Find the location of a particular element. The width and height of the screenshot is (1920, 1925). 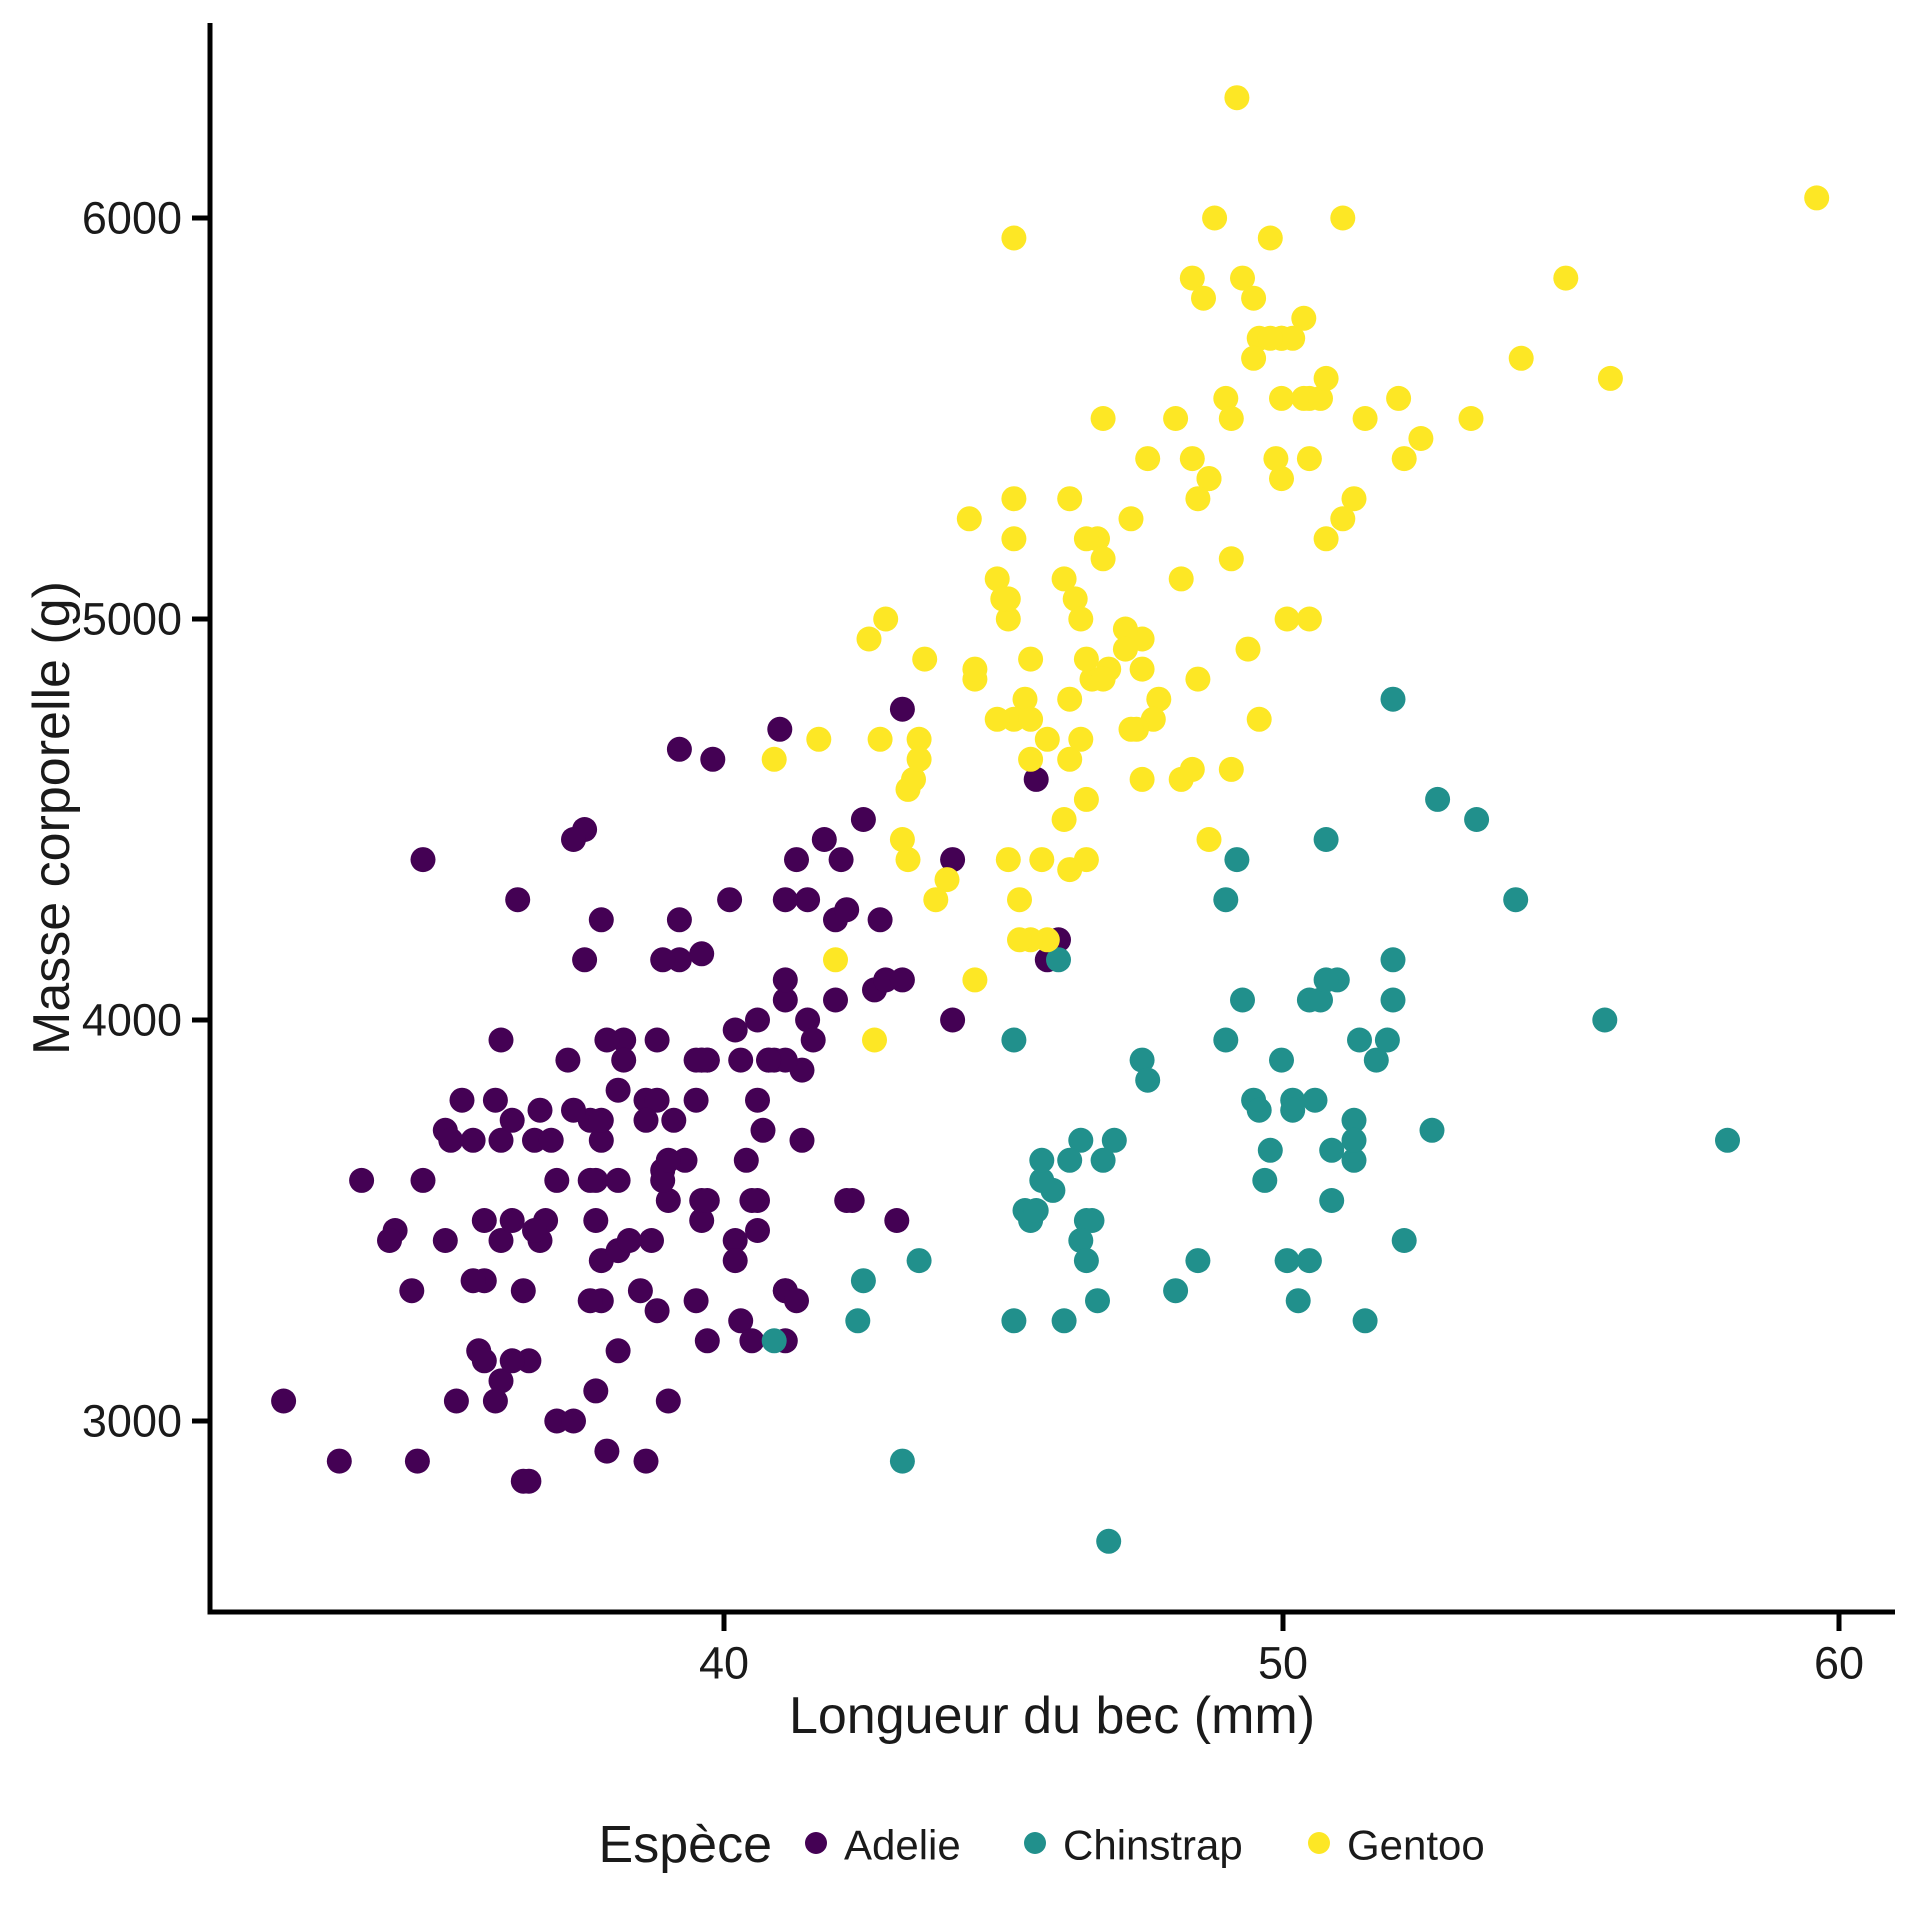

legend-label-chinstrap: Chinstrap is located at coordinates (1153, 1845).